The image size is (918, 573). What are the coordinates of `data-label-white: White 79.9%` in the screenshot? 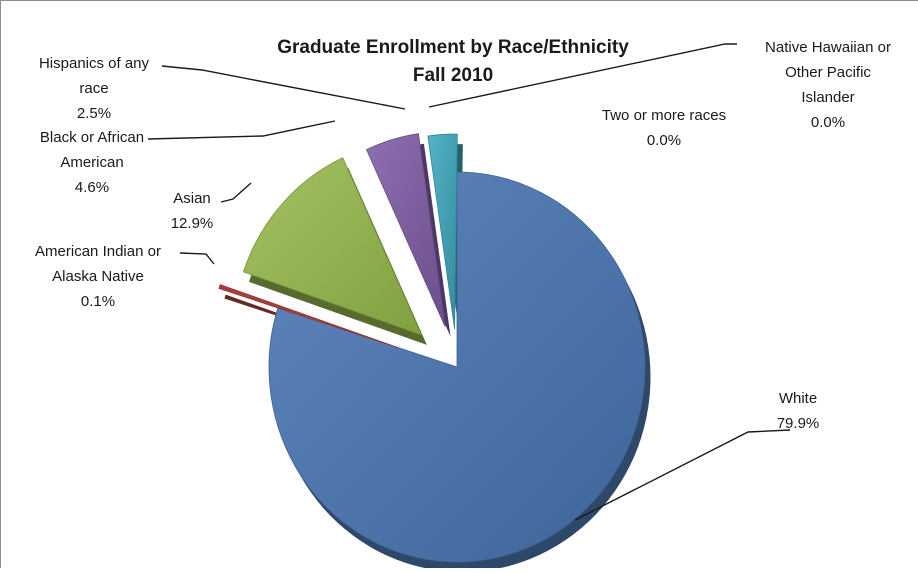 It's located at (798, 411).